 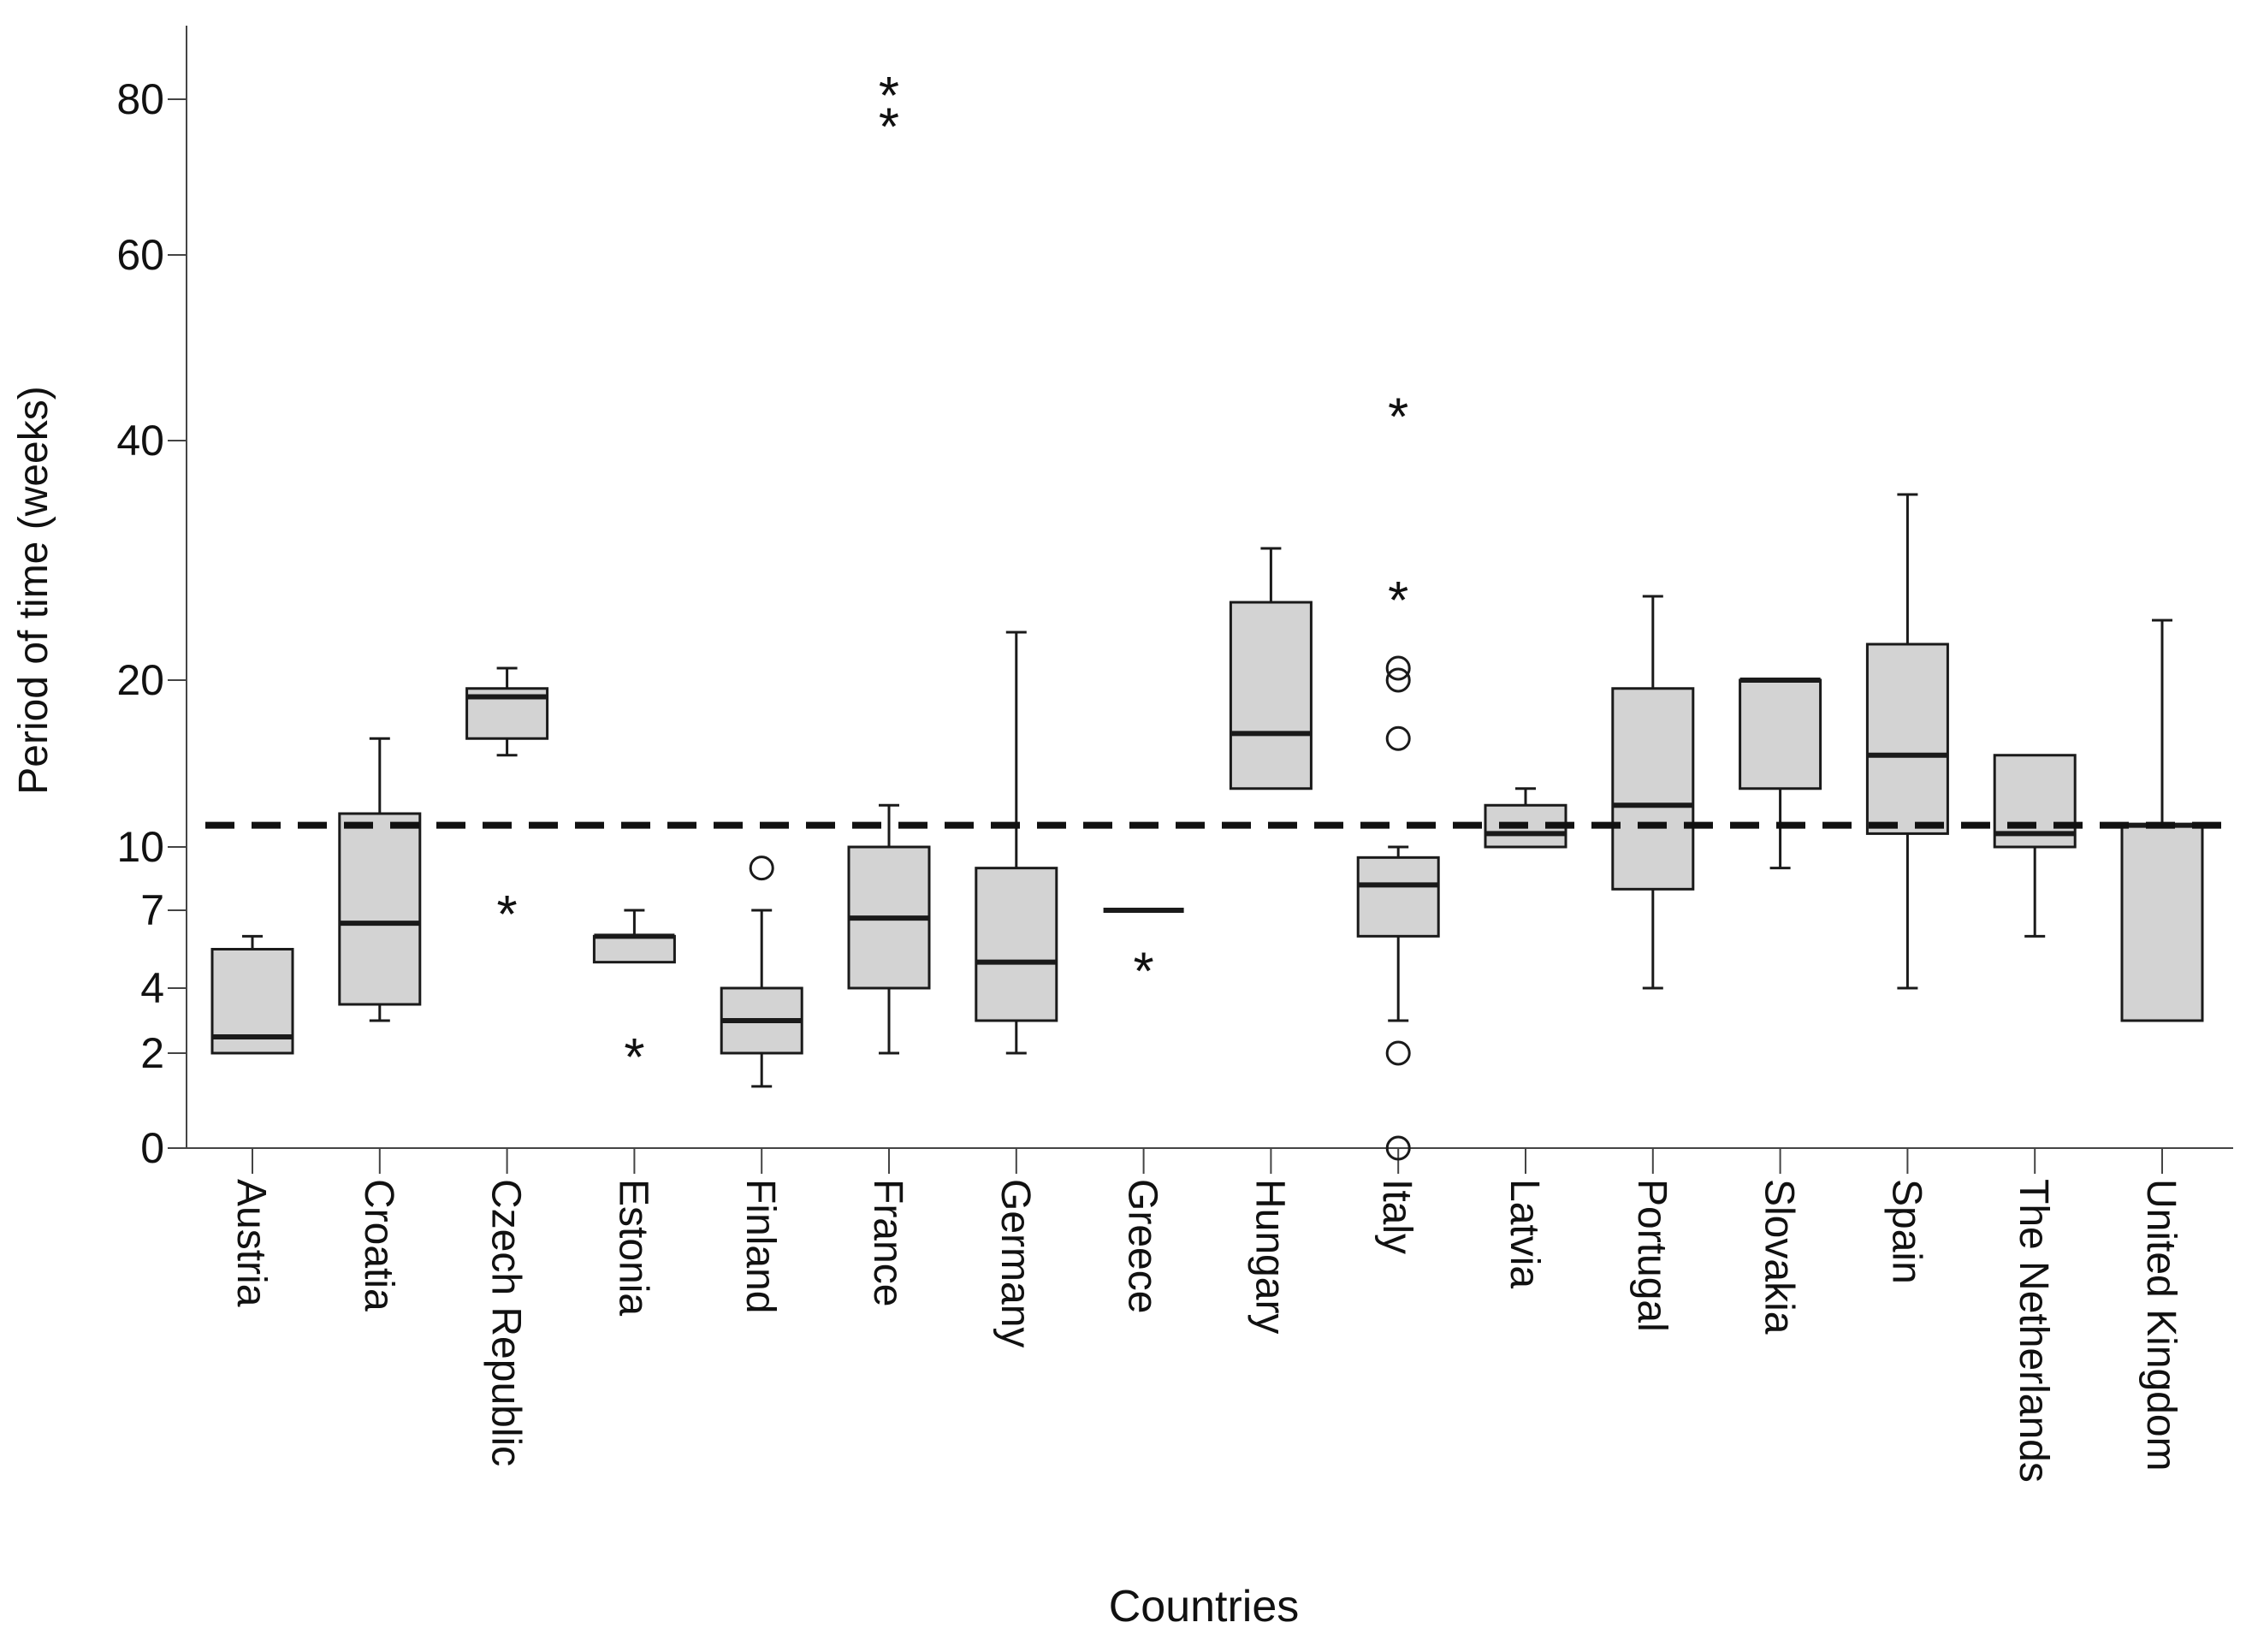 What do you see at coordinates (379, 1245) in the screenshot?
I see `x-tick-label: Croatia` at bounding box center [379, 1245].